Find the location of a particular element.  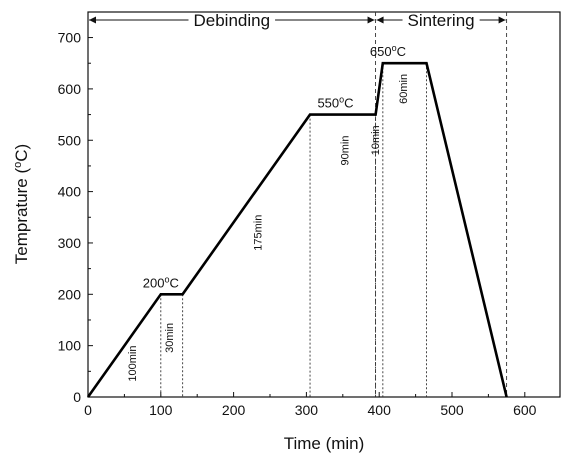

y-axis-title-sup: o is located at coordinates (18, 165).